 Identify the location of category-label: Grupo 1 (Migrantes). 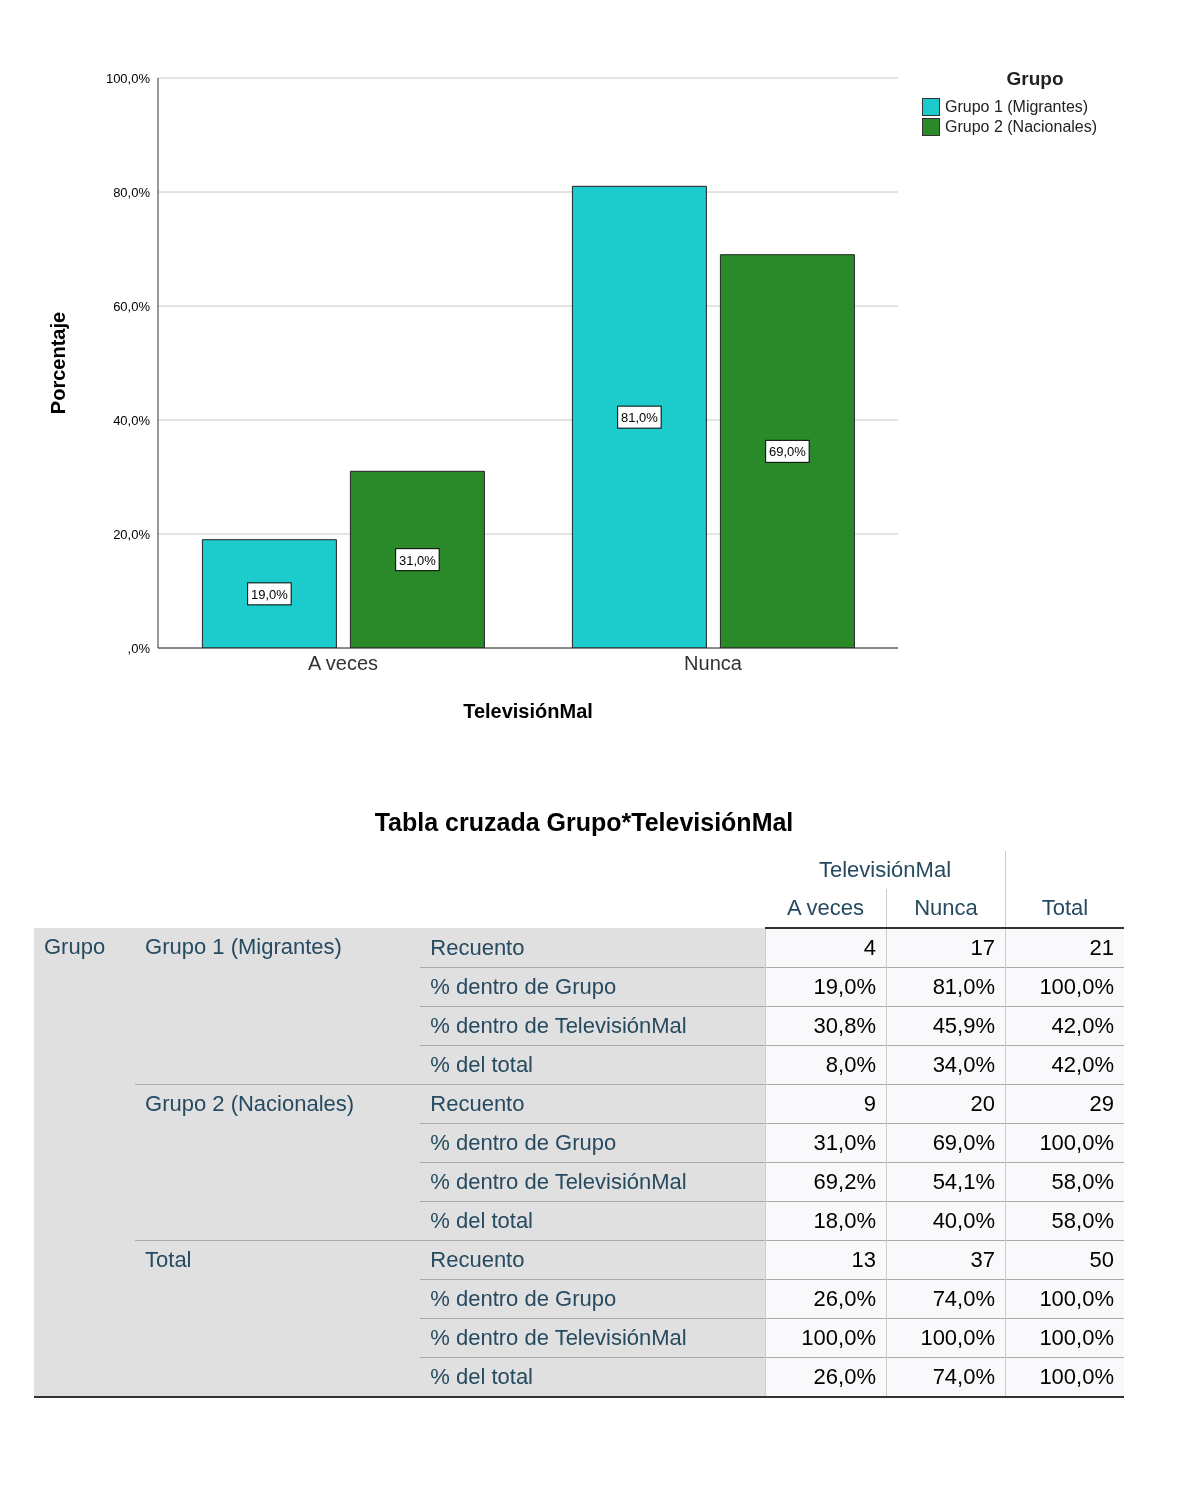
(243, 946).